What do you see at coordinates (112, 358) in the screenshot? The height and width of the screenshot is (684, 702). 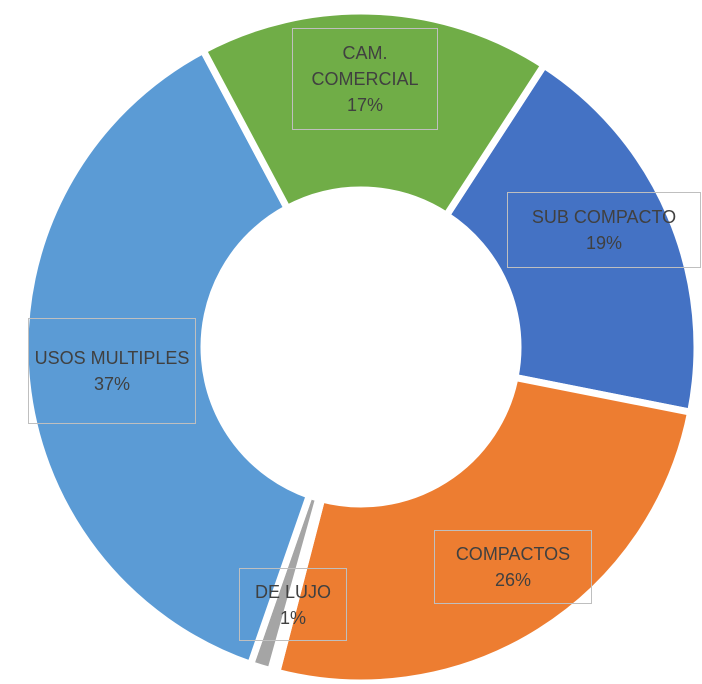 I see `category-label: USOS MULTIPLES` at bounding box center [112, 358].